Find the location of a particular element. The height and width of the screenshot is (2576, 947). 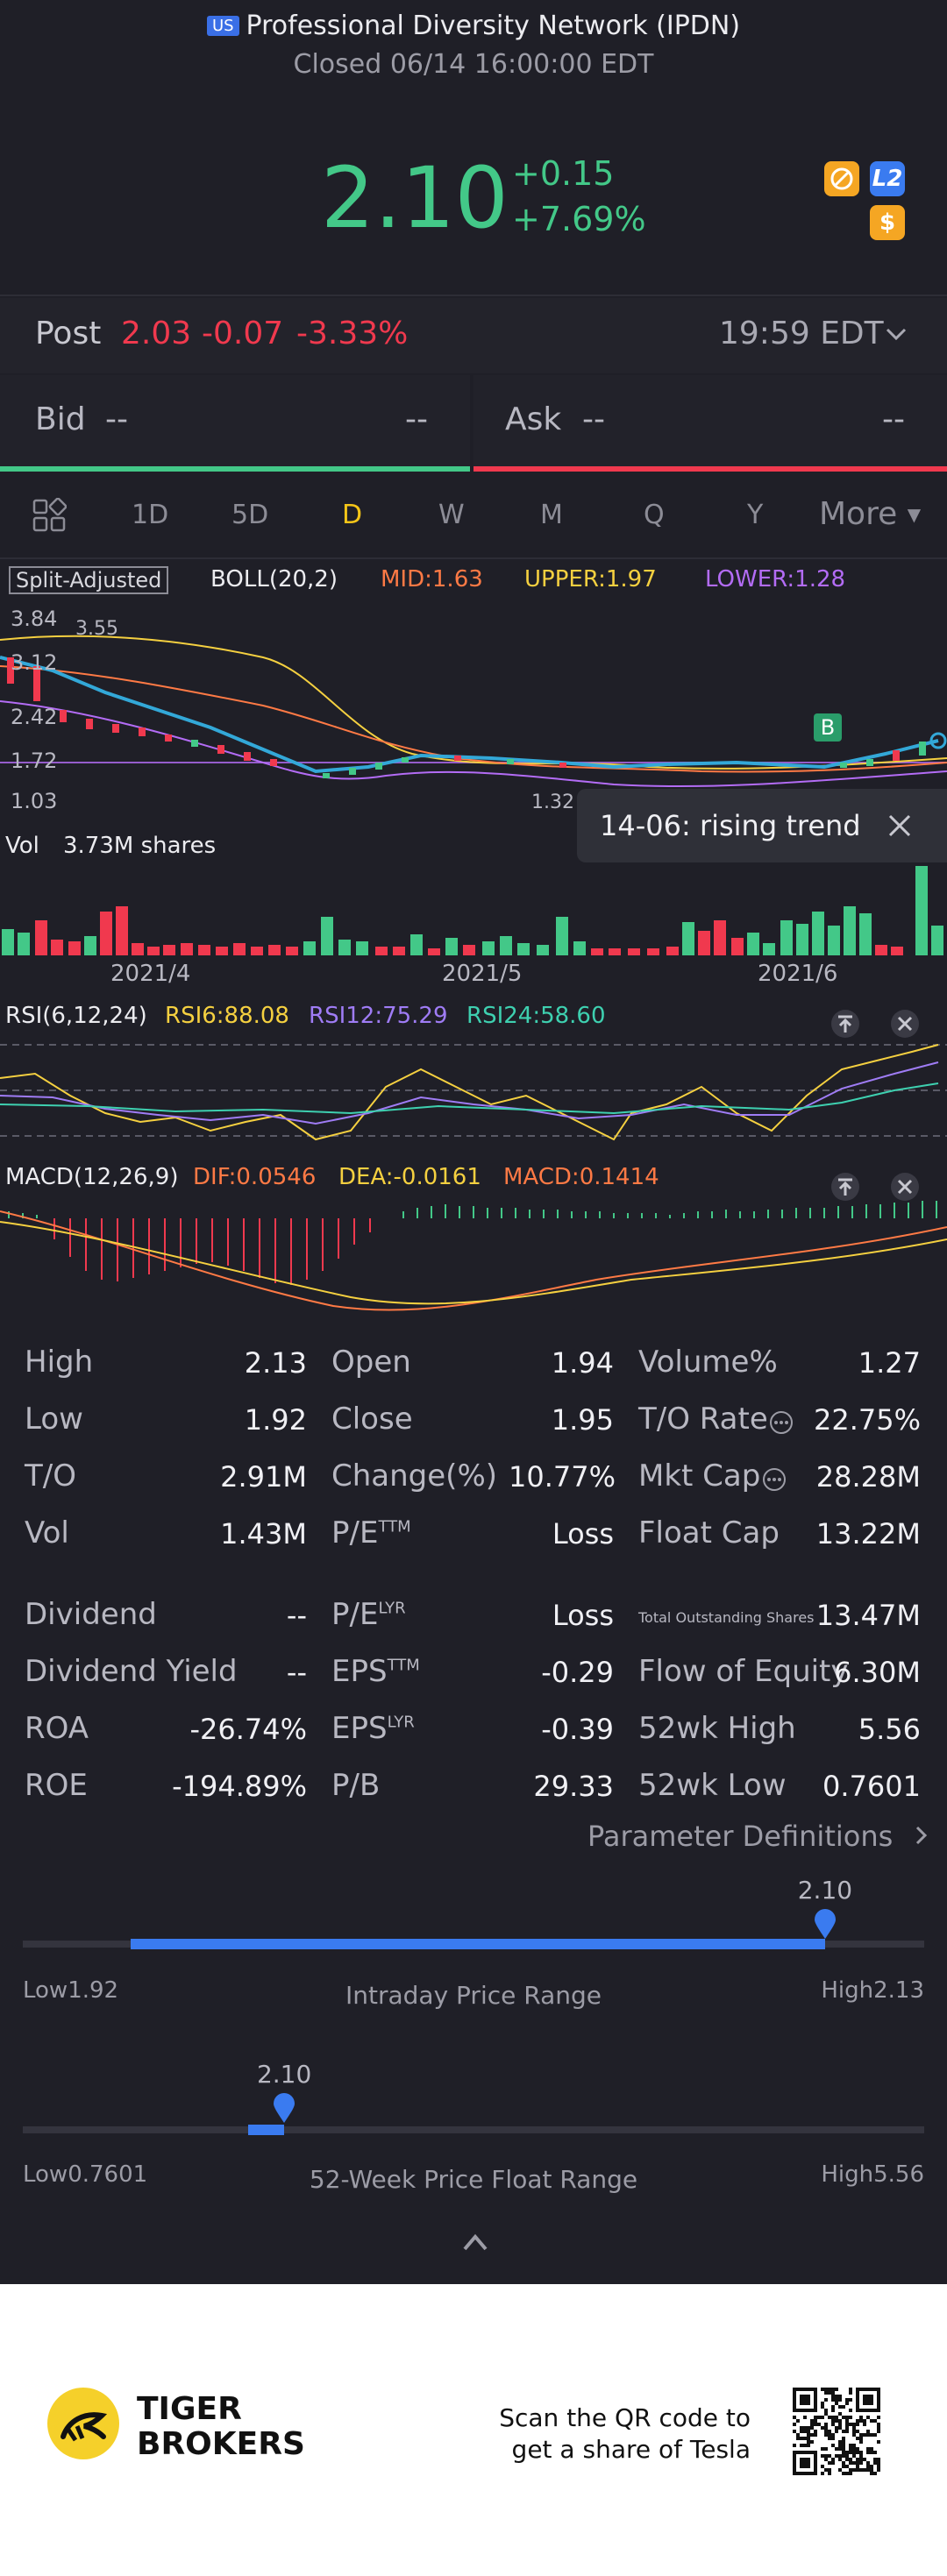

price-change: +0.15 is located at coordinates (563, 173).